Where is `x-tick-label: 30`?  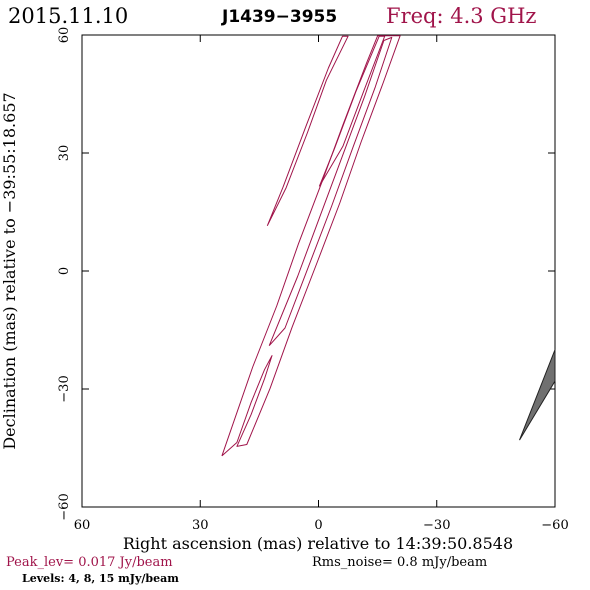 x-tick-label: 30 is located at coordinates (200, 525).